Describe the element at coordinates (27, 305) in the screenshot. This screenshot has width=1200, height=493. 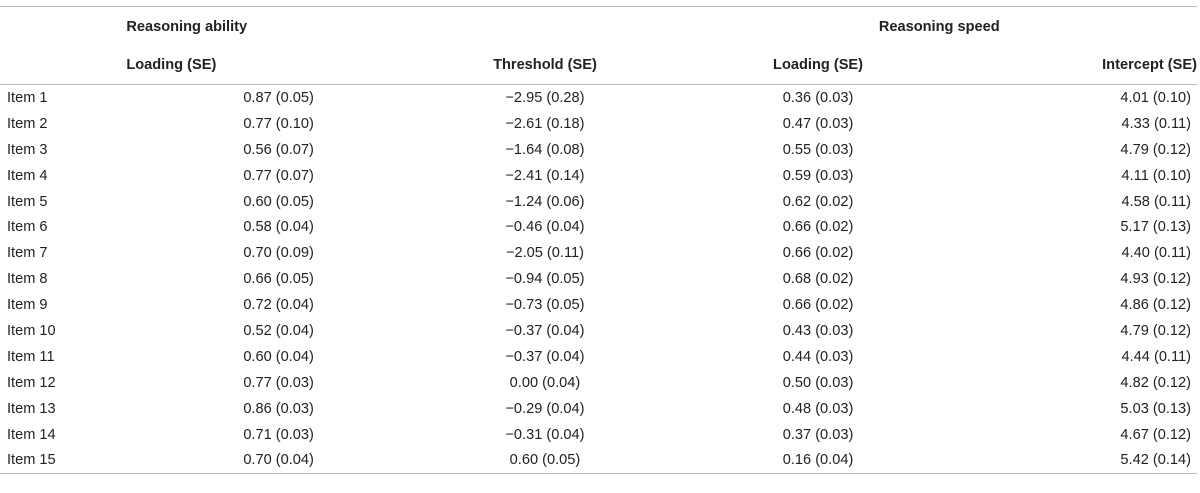
I see `row-item-label: Item 9` at that location.